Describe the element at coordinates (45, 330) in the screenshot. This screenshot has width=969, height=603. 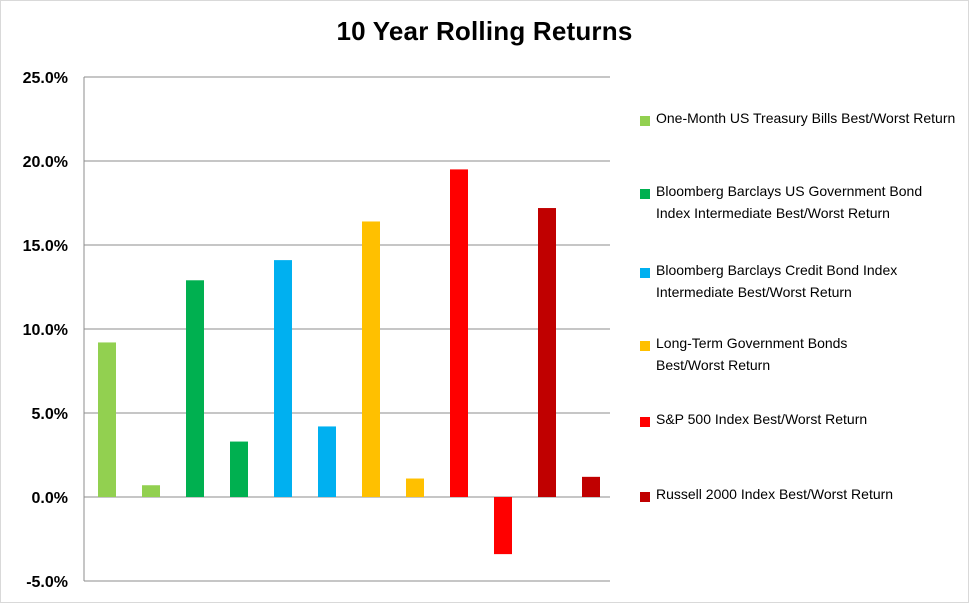
I see `y-tick-label: 10.0%` at that location.